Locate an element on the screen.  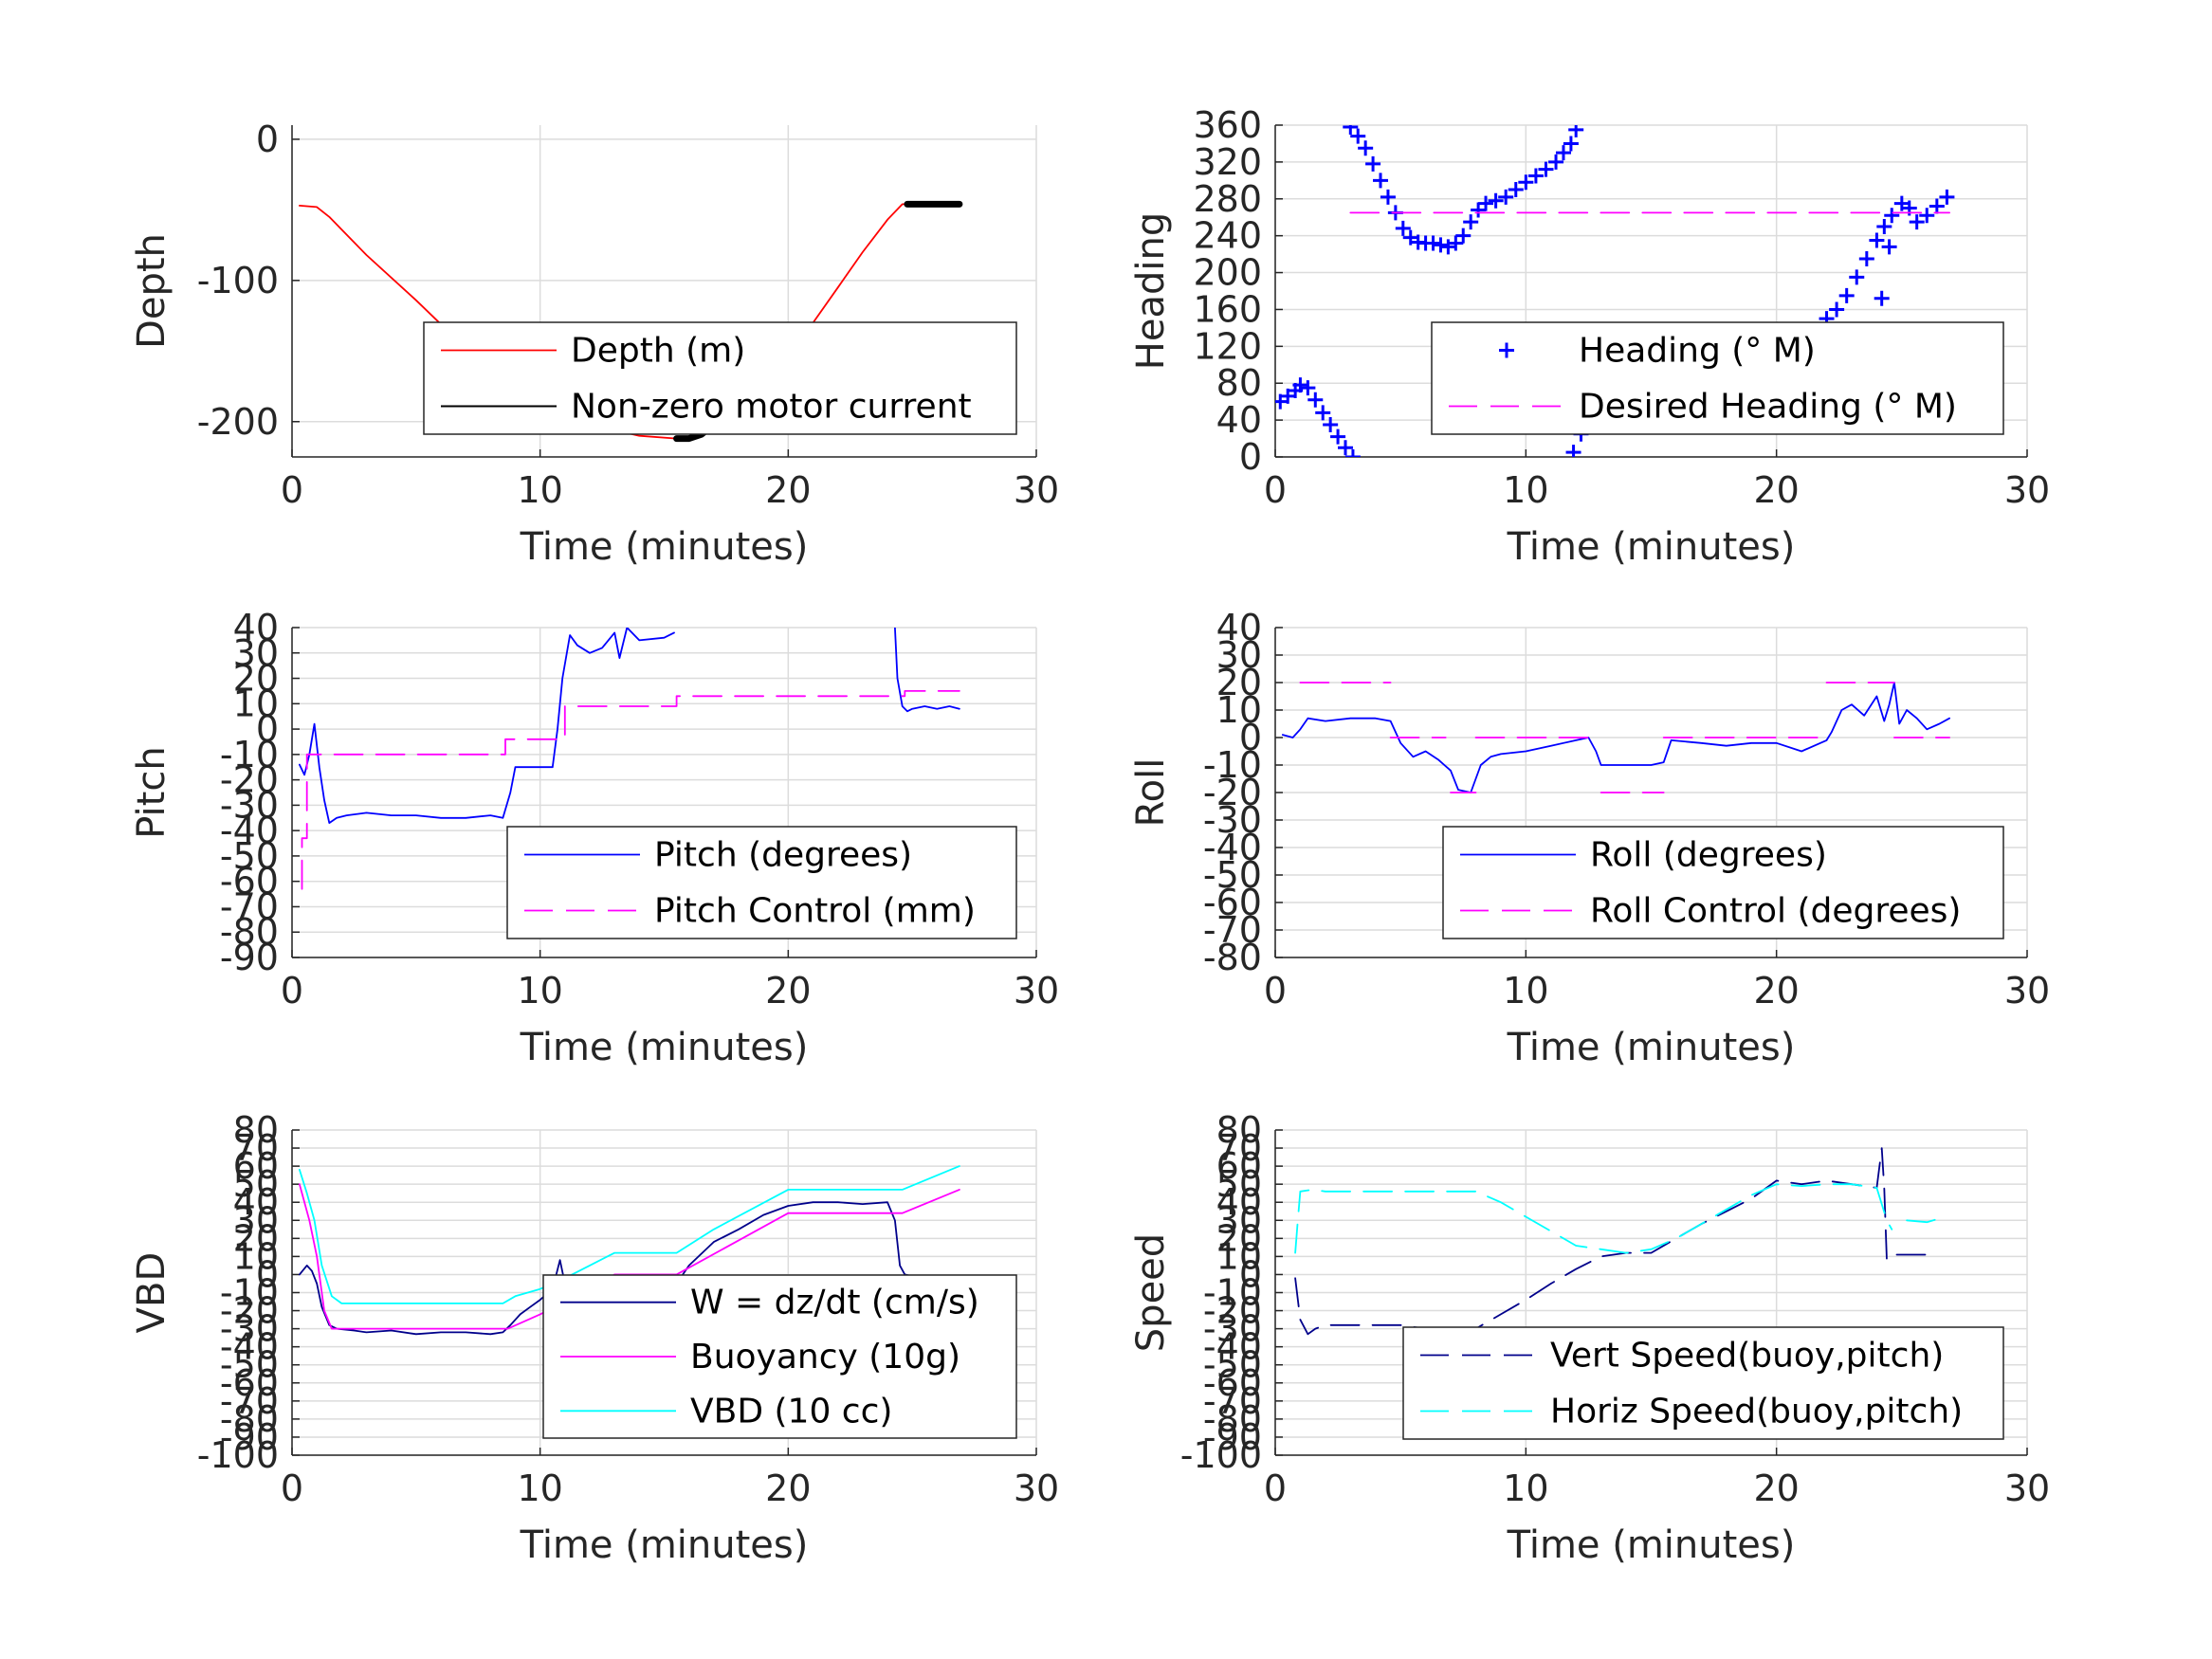
y-tick-label: 10 is located at coordinates (1239, 710).